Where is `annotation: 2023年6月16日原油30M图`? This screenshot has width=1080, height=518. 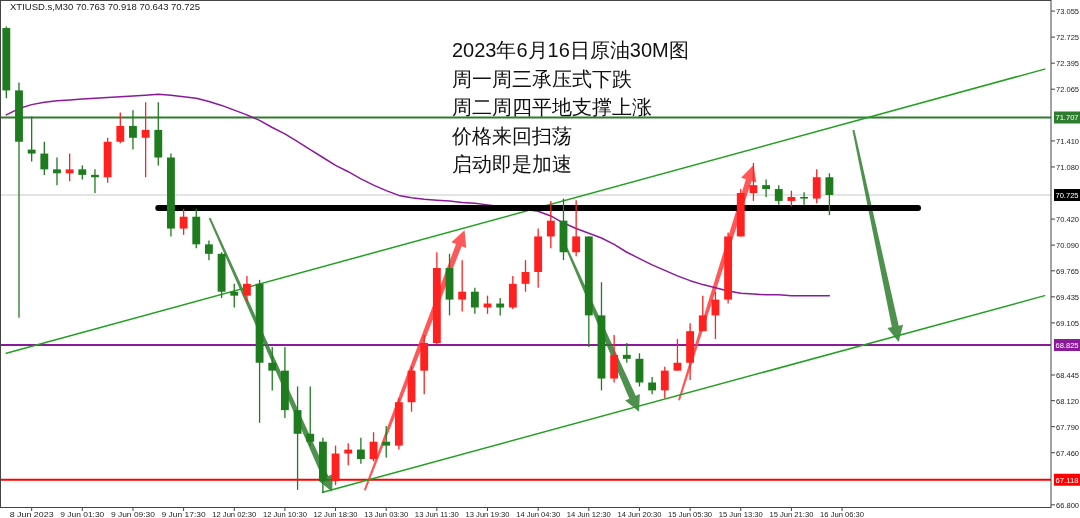
annotation: 2023年6月16日原油30M图 is located at coordinates (570, 50).